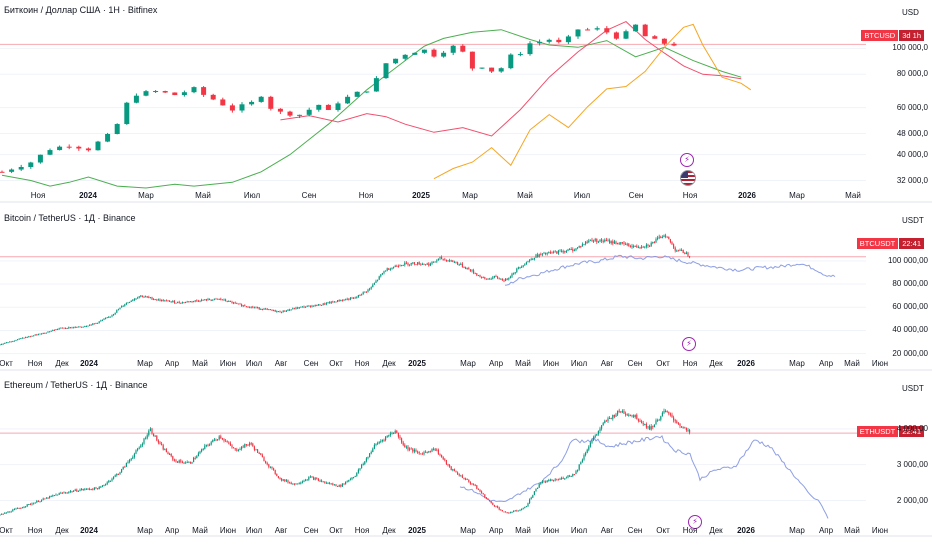  I want to click on us-flag-event-icon, so click(688, 178).